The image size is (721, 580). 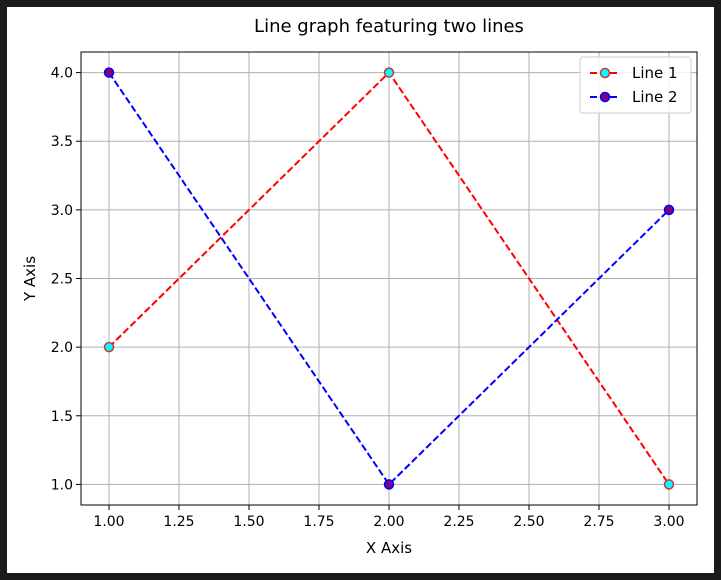 What do you see at coordinates (62, 485) in the screenshot?
I see `y-tick-label: 1.0` at bounding box center [62, 485].